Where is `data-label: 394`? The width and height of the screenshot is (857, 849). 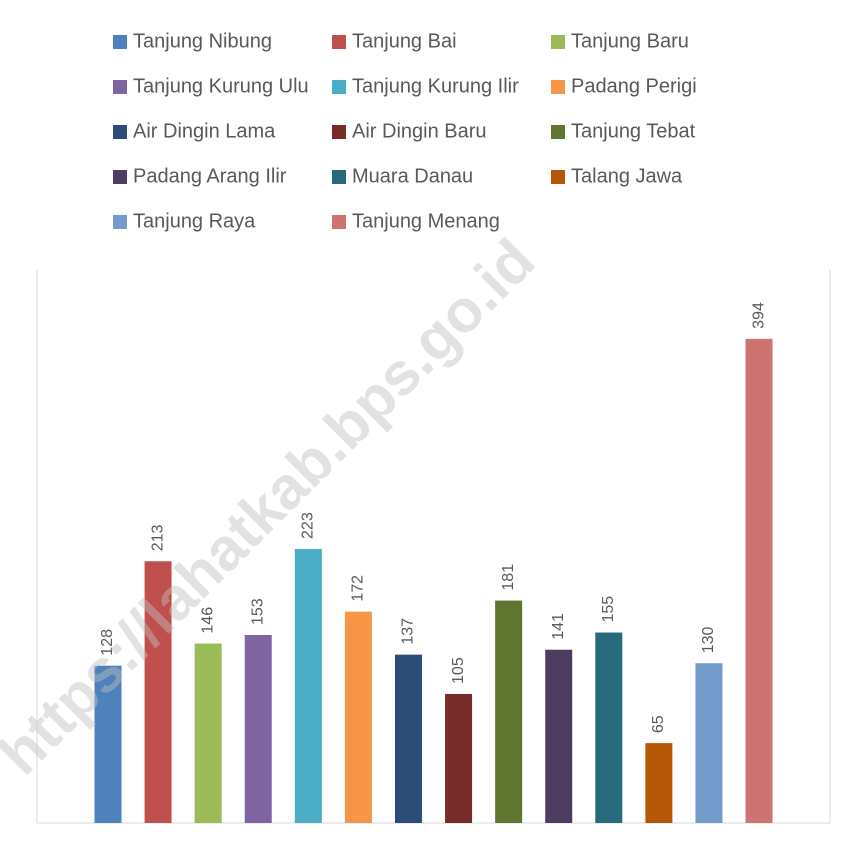
data-label: 394 is located at coordinates (758, 315).